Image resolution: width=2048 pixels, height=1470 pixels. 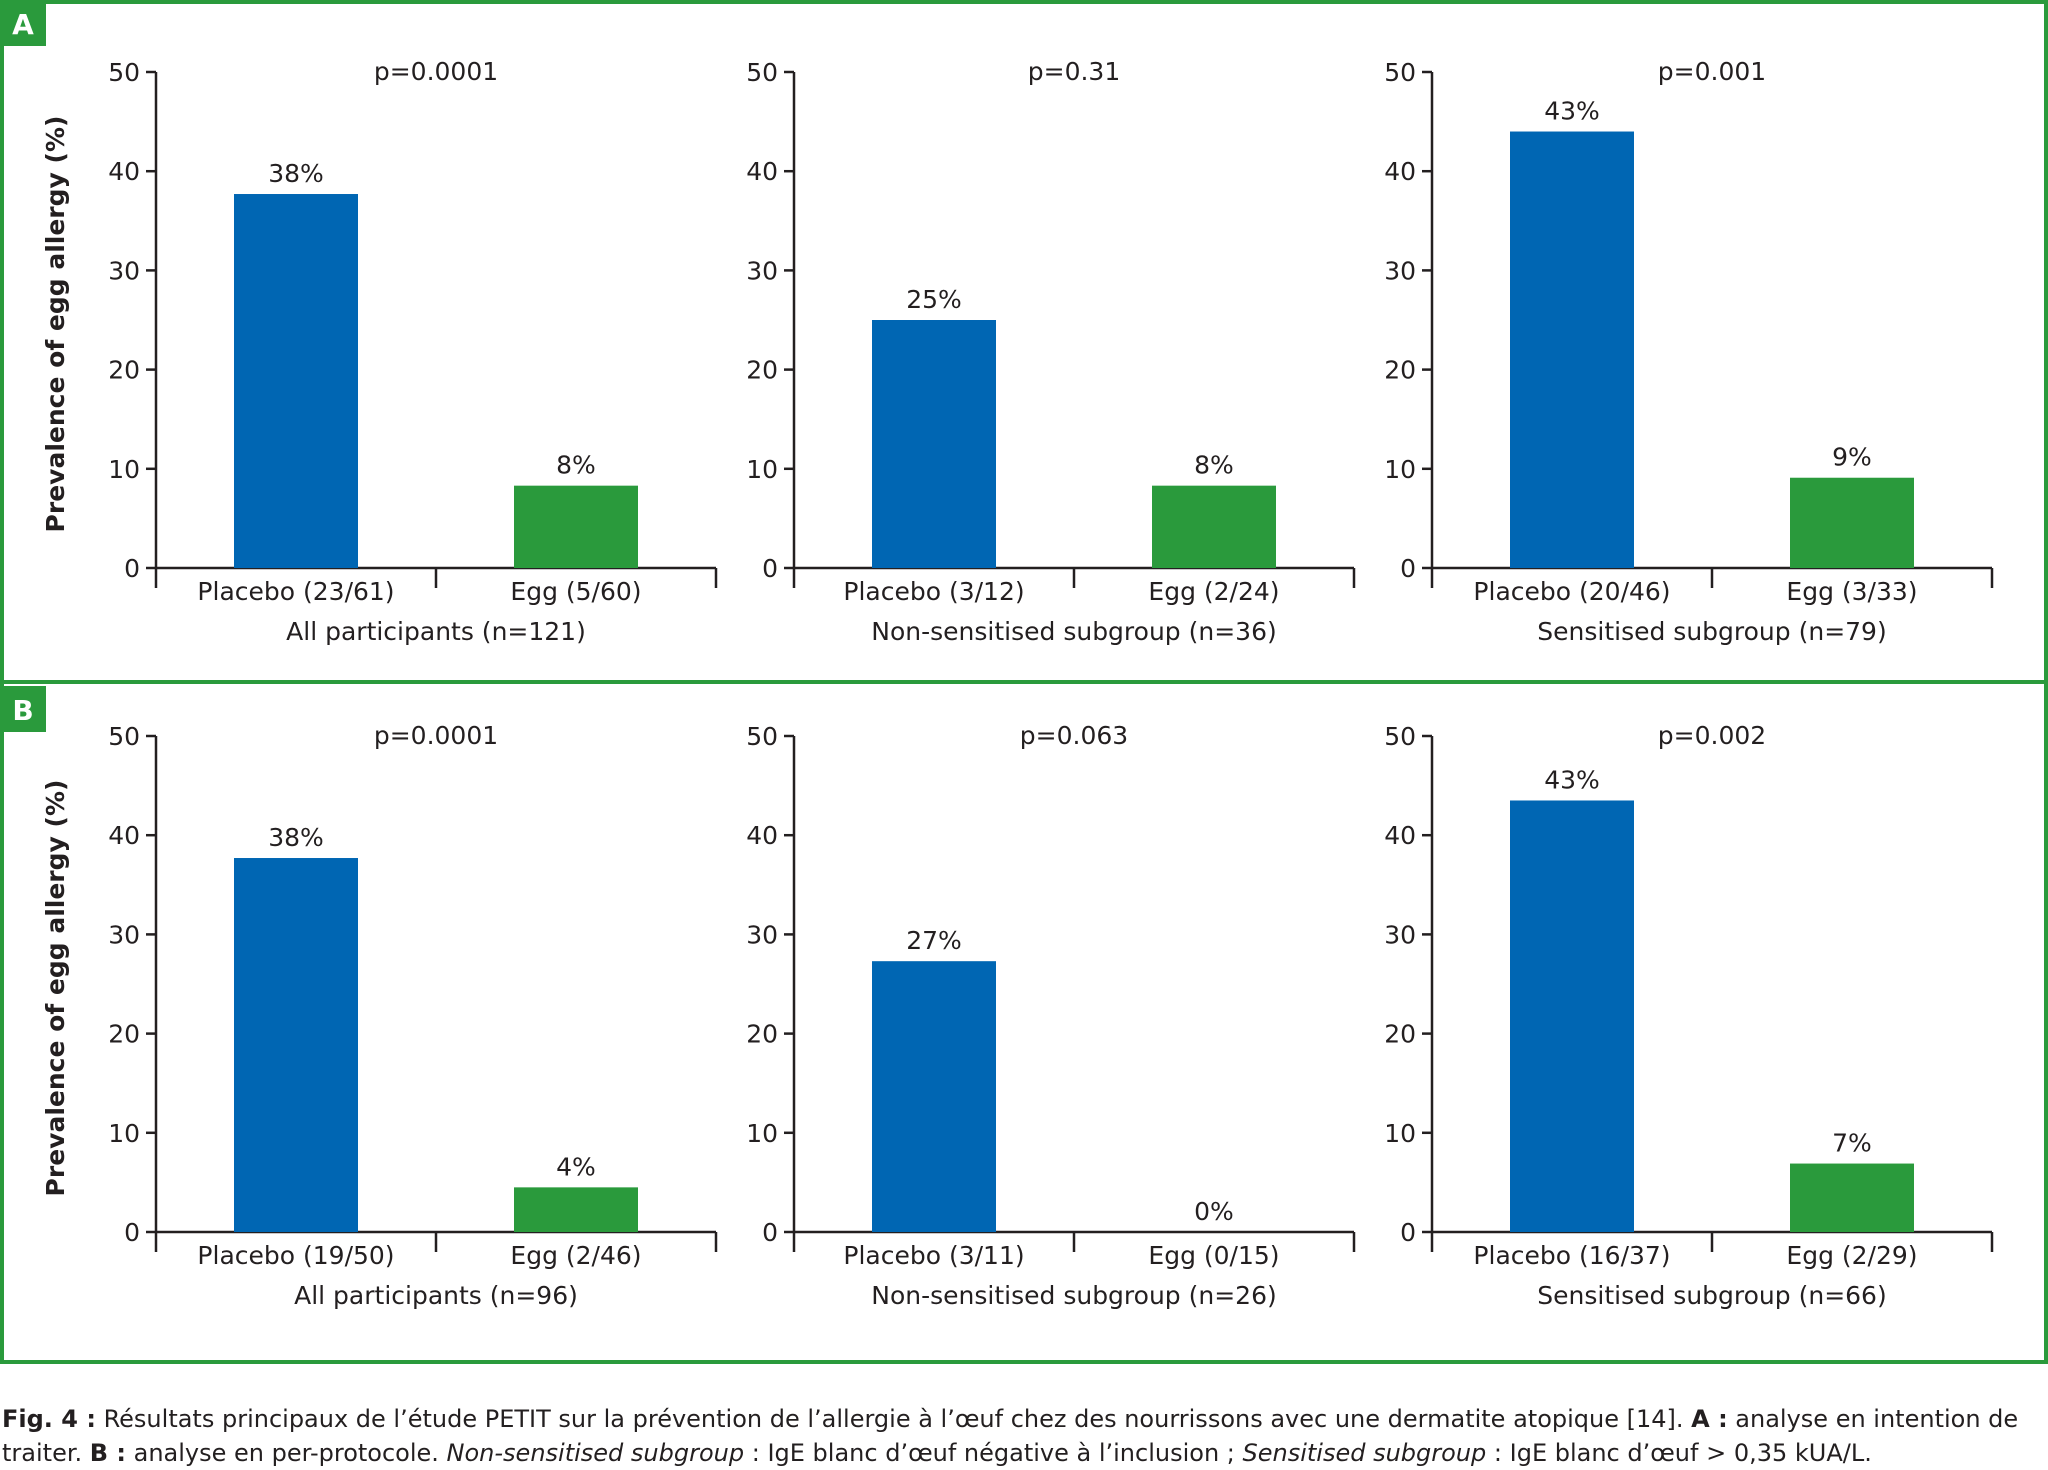 I want to click on caption-b-label: B :, so click(x=107, y=1453).